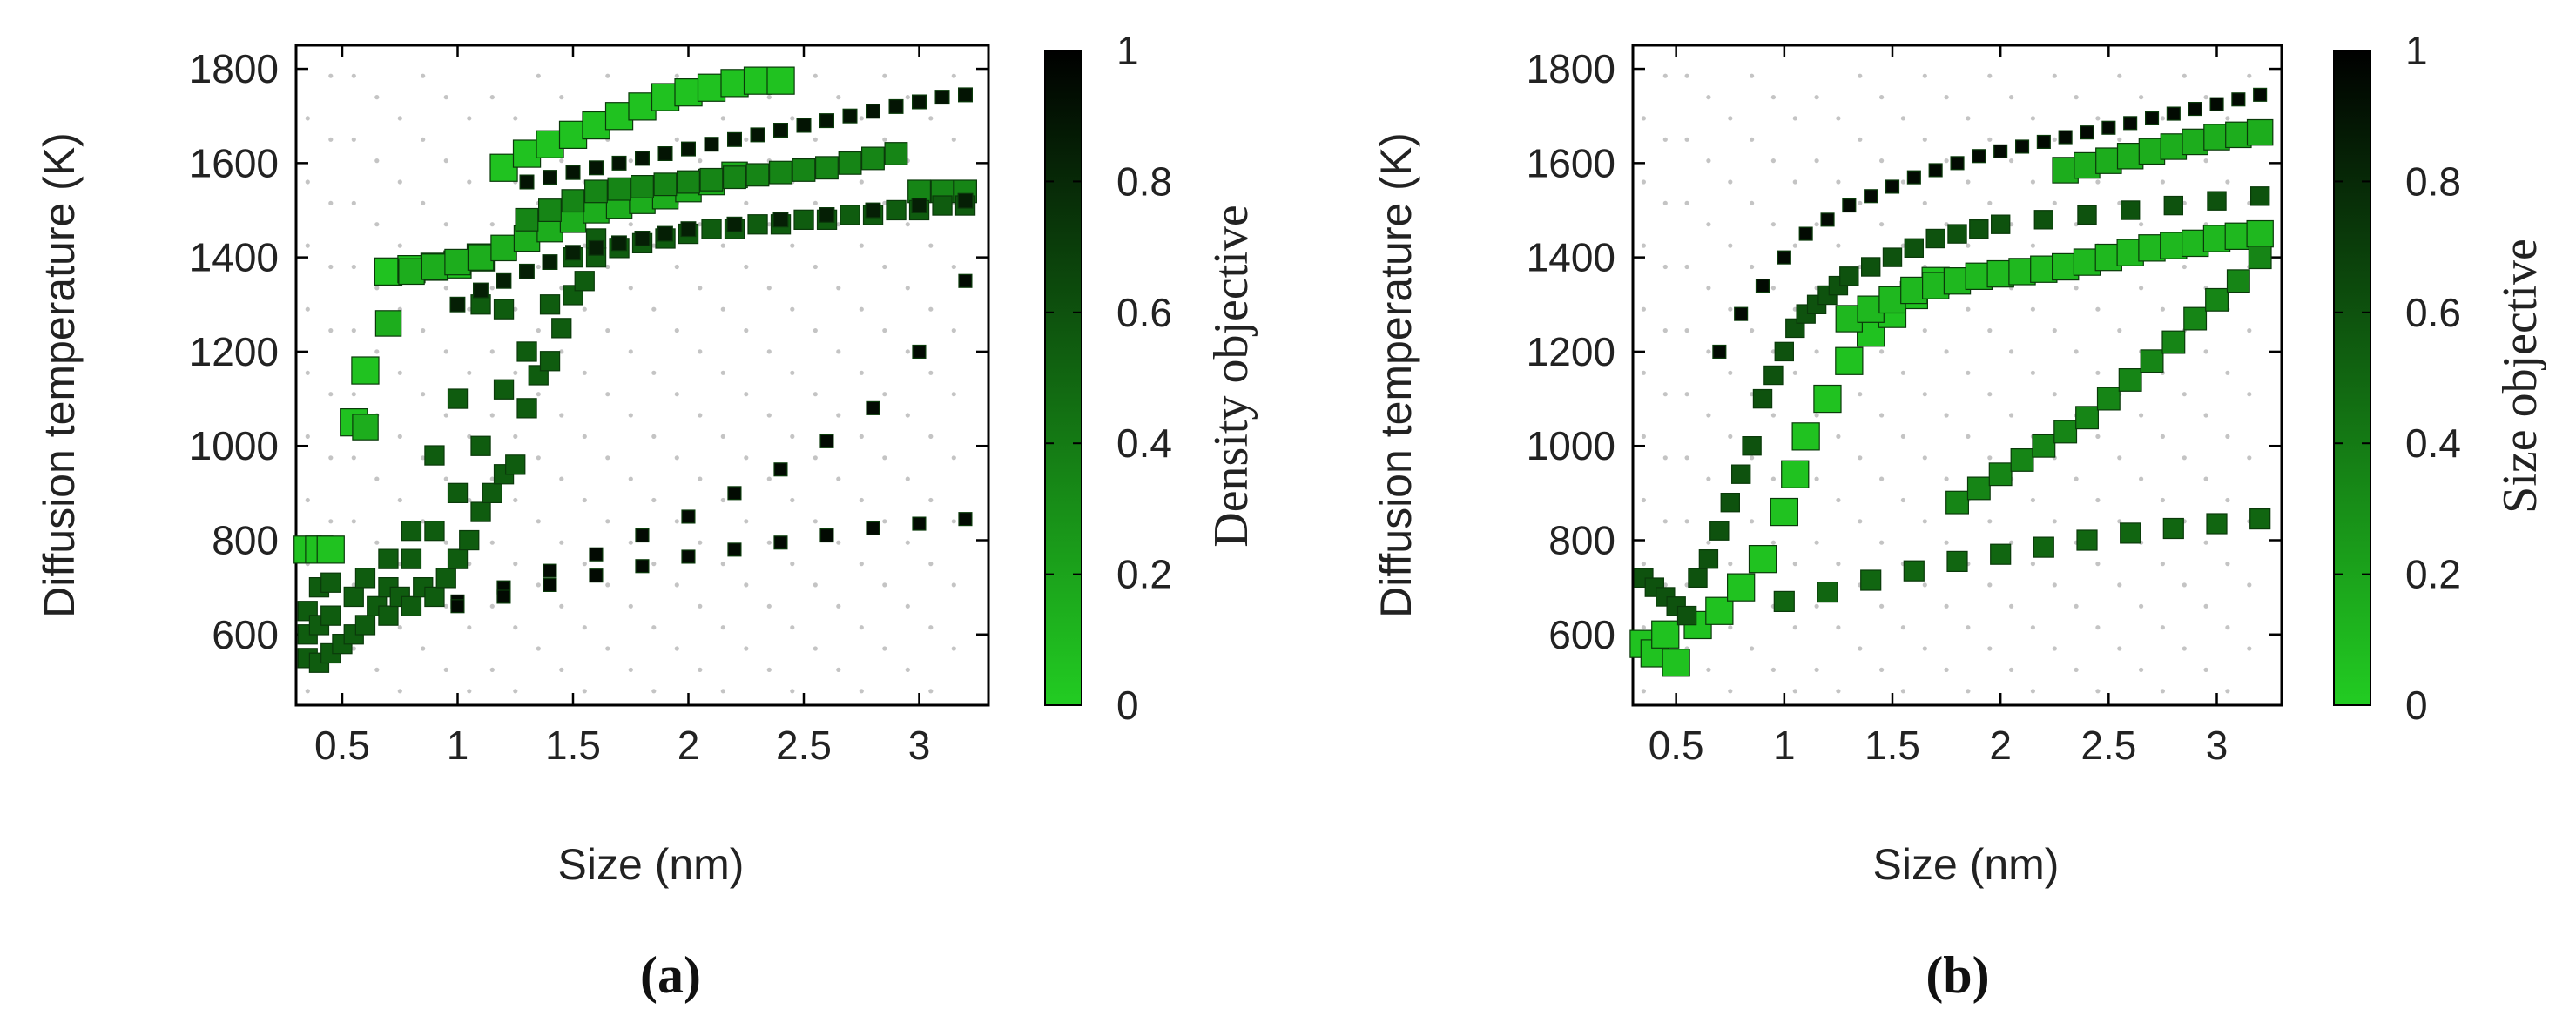  Describe the element at coordinates (1127, 705) in the screenshot. I see `colorbar-tick-label: 0` at that location.